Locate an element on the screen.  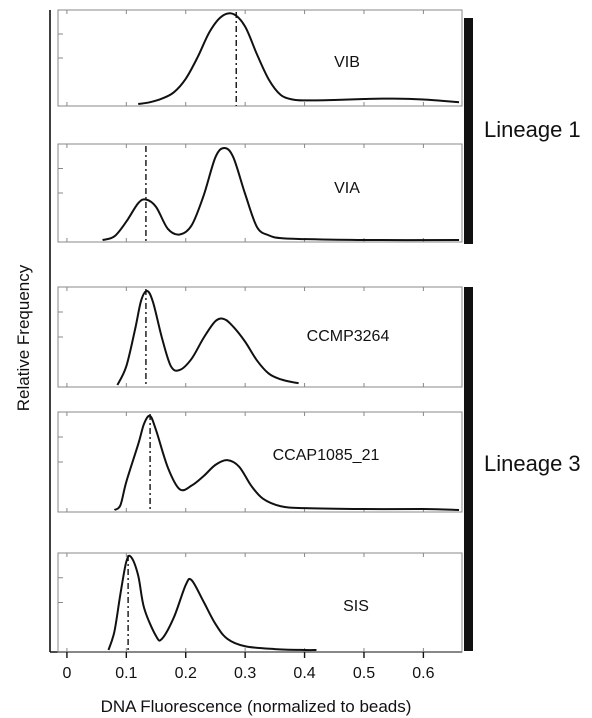
x-axis-ticks: 0 0.1 0.2 0.3 0.4 0.5 0.6 is located at coordinates (248, 667).